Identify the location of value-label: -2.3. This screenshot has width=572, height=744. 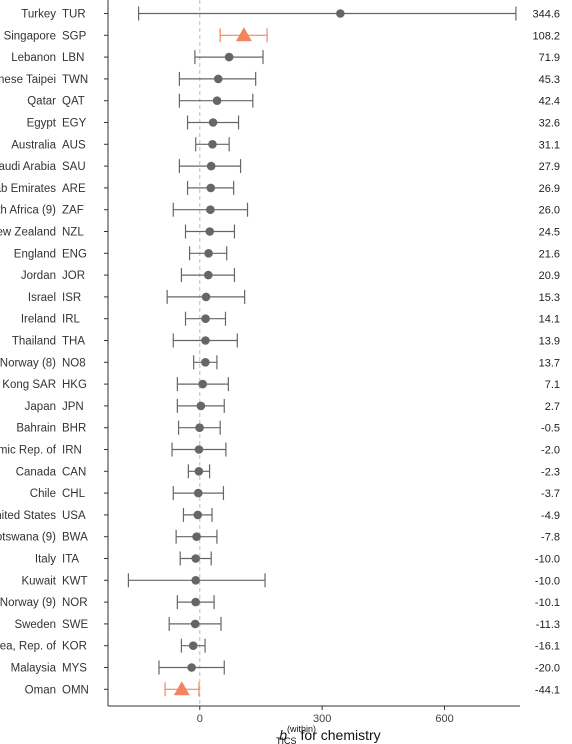
(550, 472).